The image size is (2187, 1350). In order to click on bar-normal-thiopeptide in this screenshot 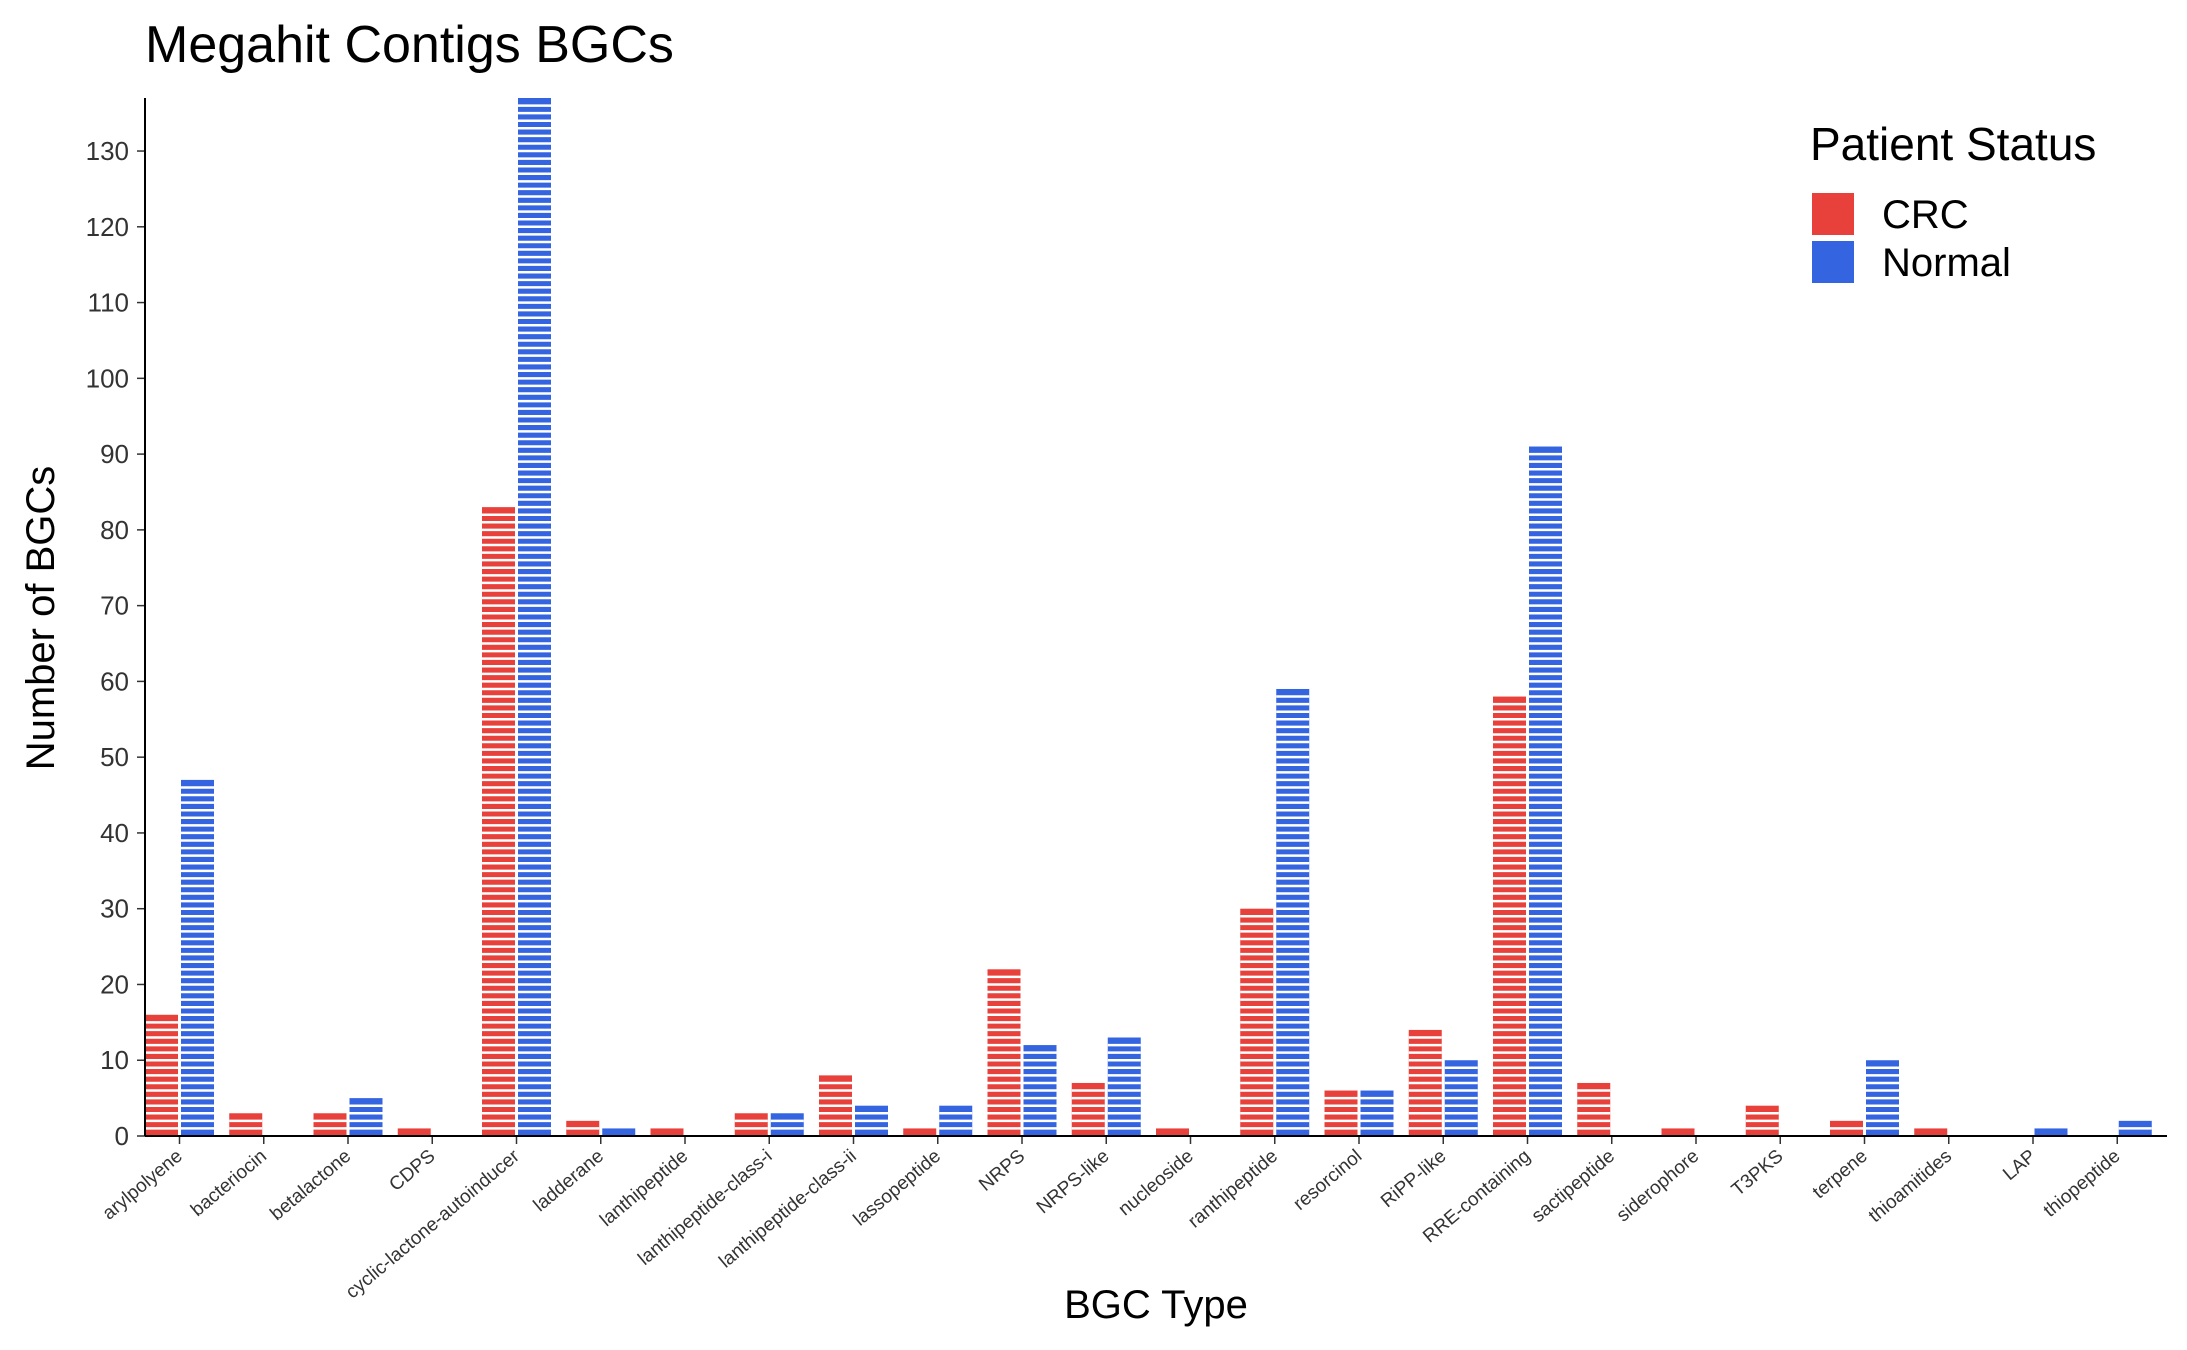, I will do `click(2135, 1128)`.